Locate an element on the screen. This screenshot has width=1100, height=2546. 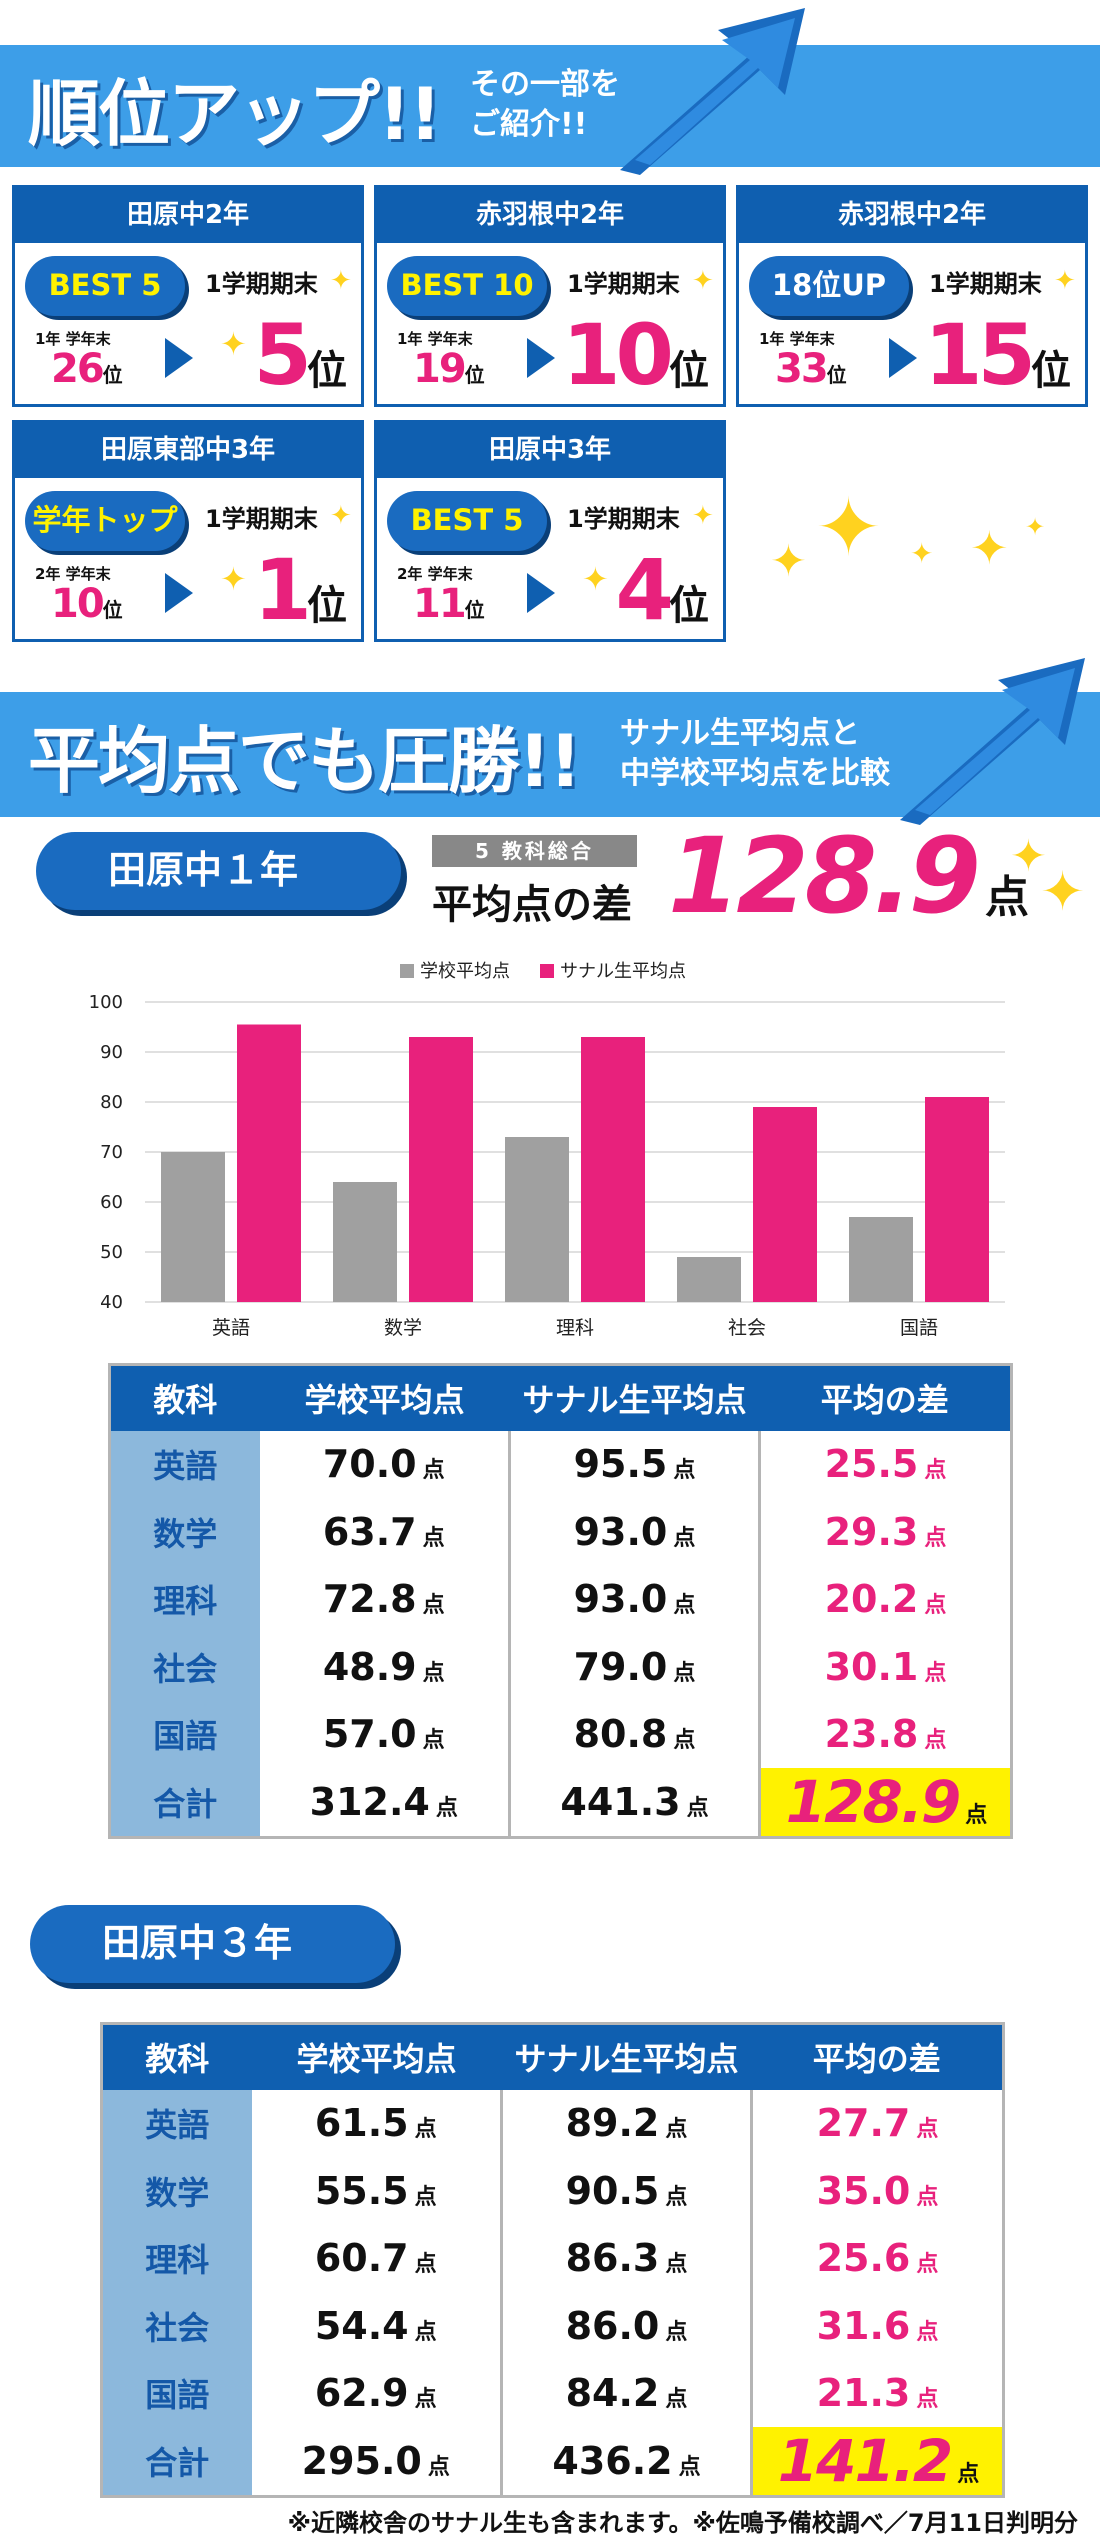
cell-sanaru-avg: 436.2 点 is located at coordinates (626, 2462).